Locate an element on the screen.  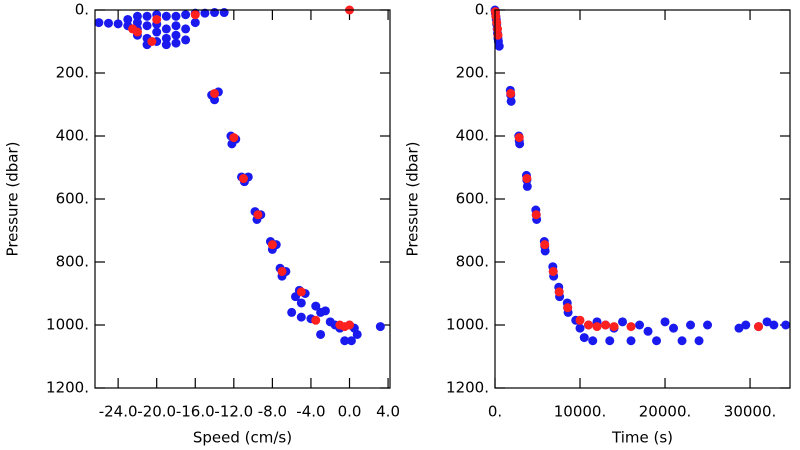
y-tick-label: 200. is located at coordinates (472, 73).